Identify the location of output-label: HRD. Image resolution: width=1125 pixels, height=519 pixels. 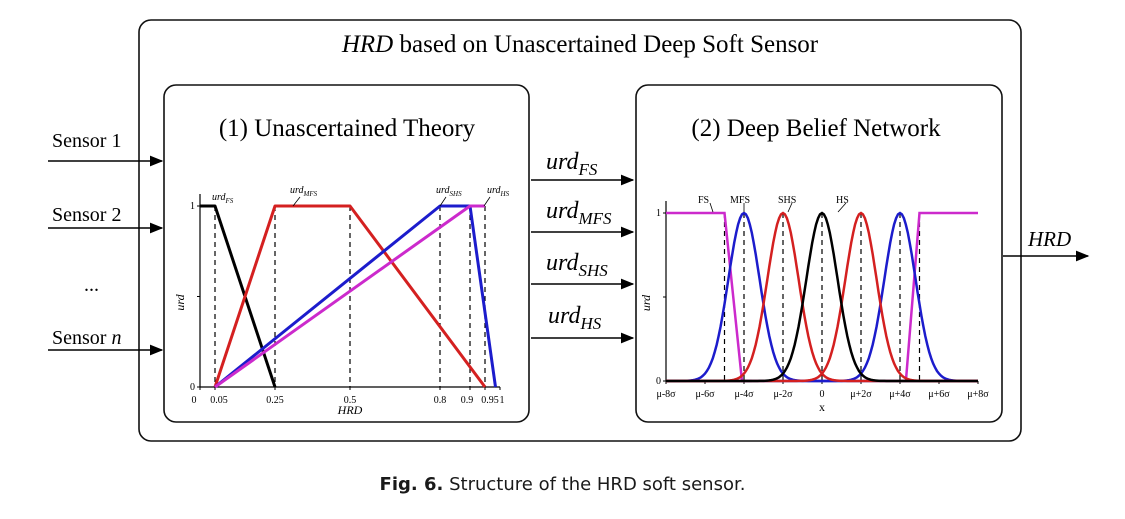
(1049, 239).